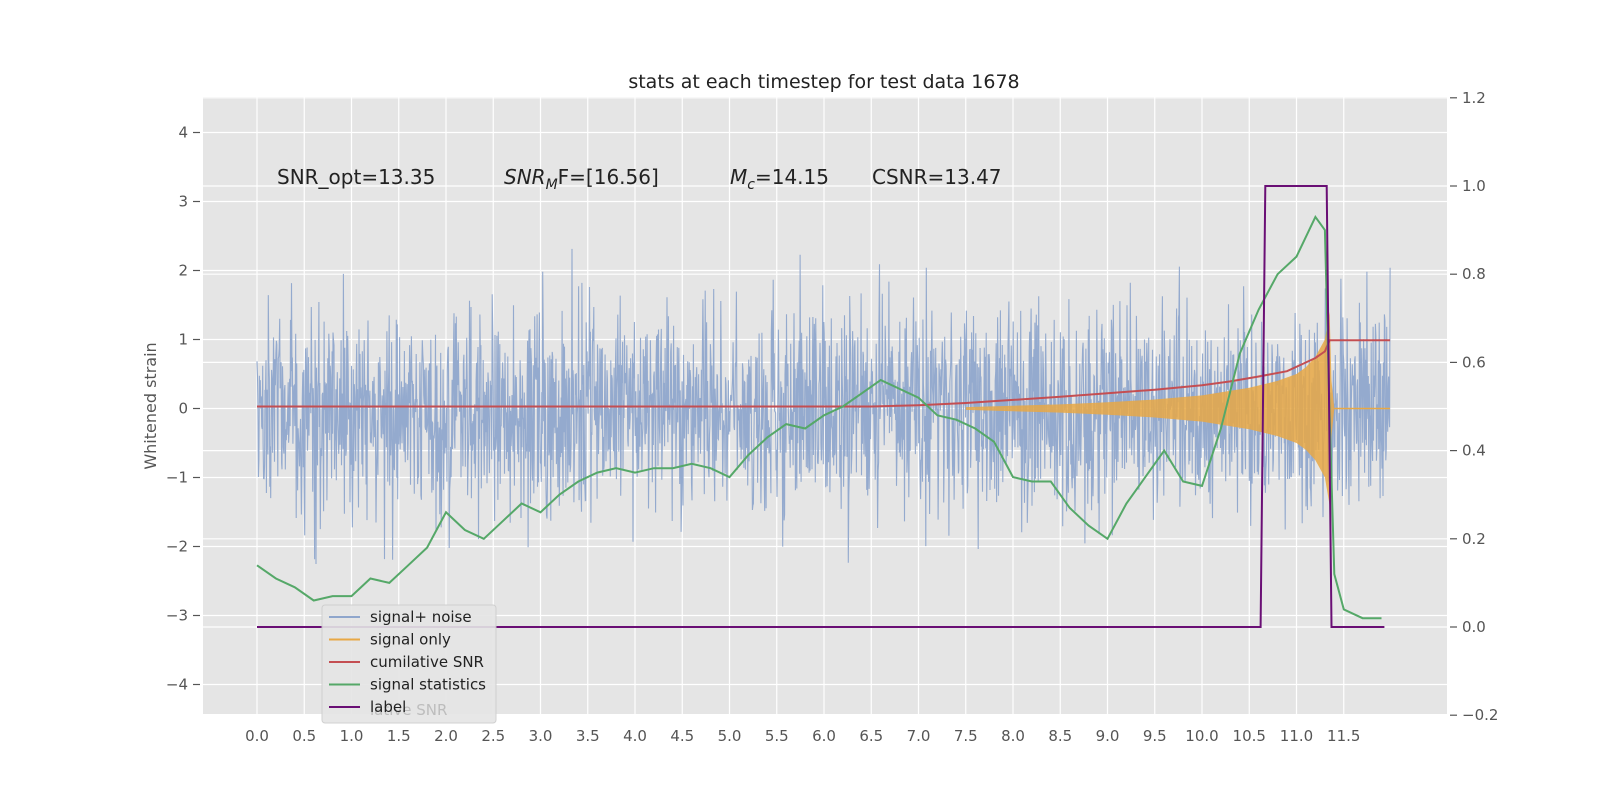 The width and height of the screenshot is (1600, 804). Describe the element at coordinates (177, 685) in the screenshot. I see `y-tick-label: −4` at that location.